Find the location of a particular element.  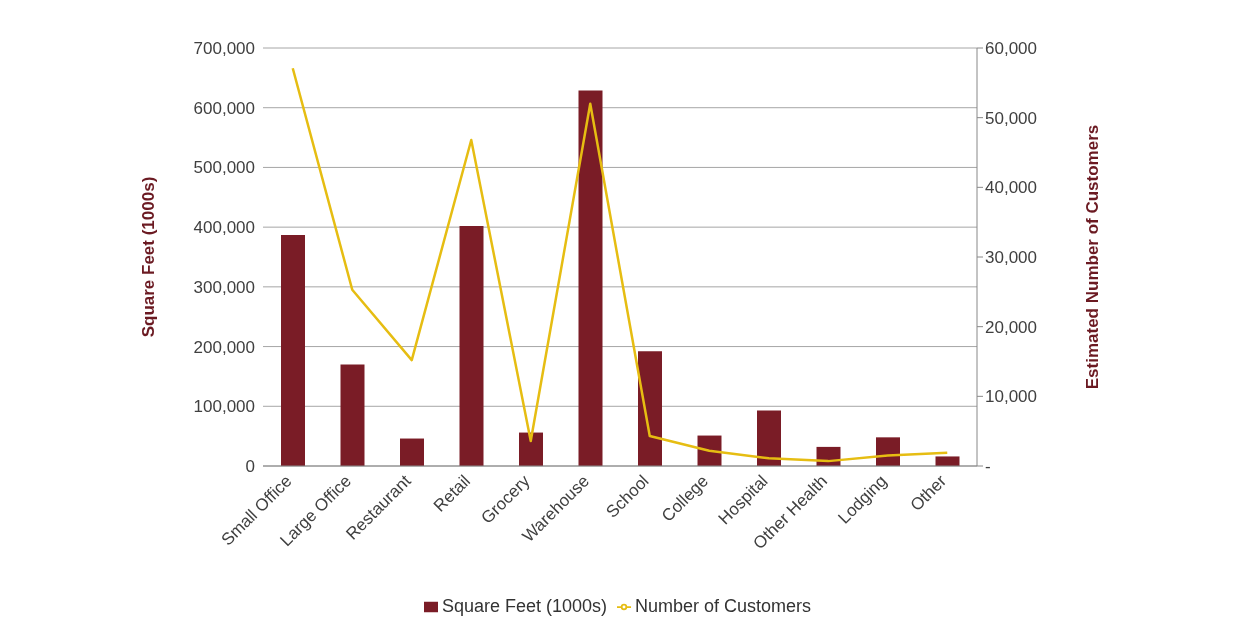

y2-tick-label: 50,000 is located at coordinates (1011, 118).